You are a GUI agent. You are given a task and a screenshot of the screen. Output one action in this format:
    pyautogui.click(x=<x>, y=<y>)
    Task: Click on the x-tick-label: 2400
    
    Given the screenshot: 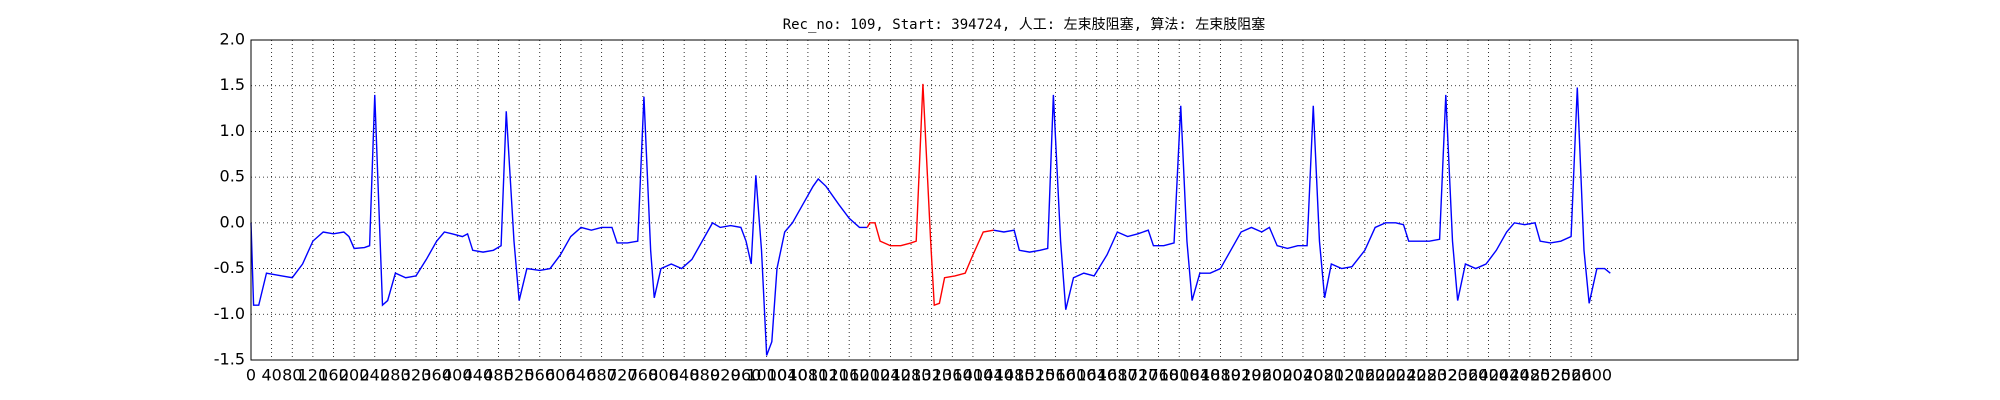 What is the action you would take?
    pyautogui.click(x=1488, y=375)
    